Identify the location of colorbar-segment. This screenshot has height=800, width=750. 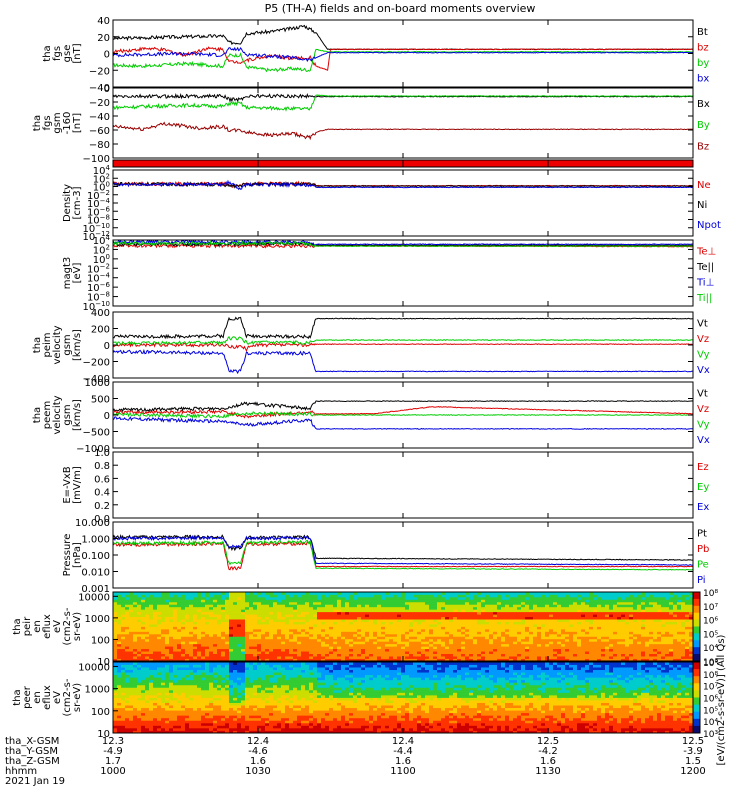
(696, 651).